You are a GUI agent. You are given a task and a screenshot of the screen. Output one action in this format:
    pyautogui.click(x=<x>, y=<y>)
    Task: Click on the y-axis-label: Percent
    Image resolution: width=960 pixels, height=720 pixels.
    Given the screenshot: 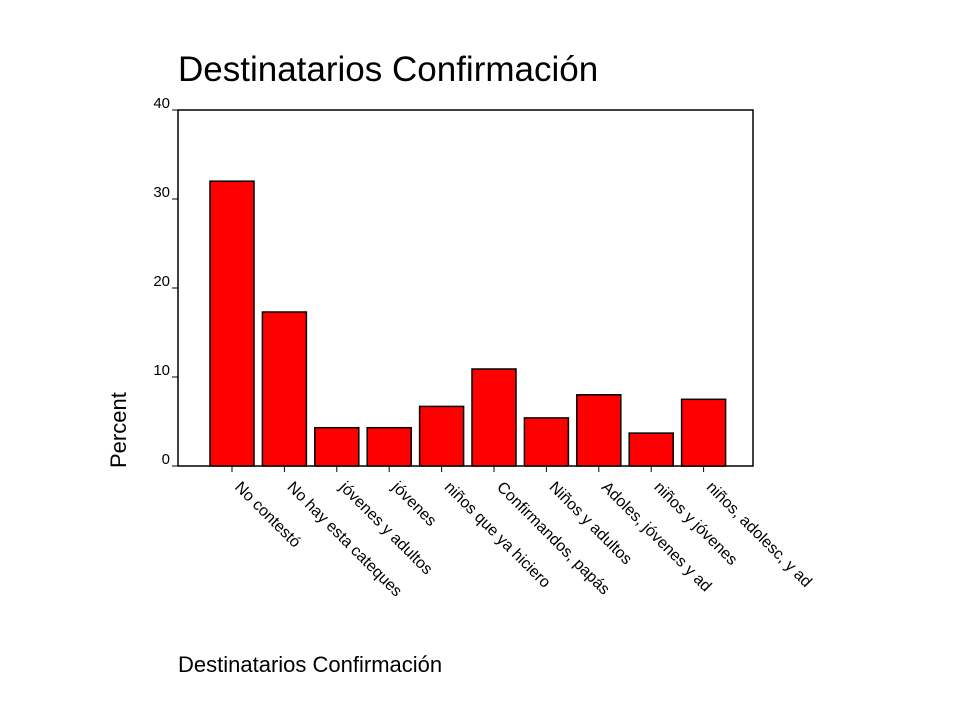 What is the action you would take?
    pyautogui.click(x=118, y=430)
    